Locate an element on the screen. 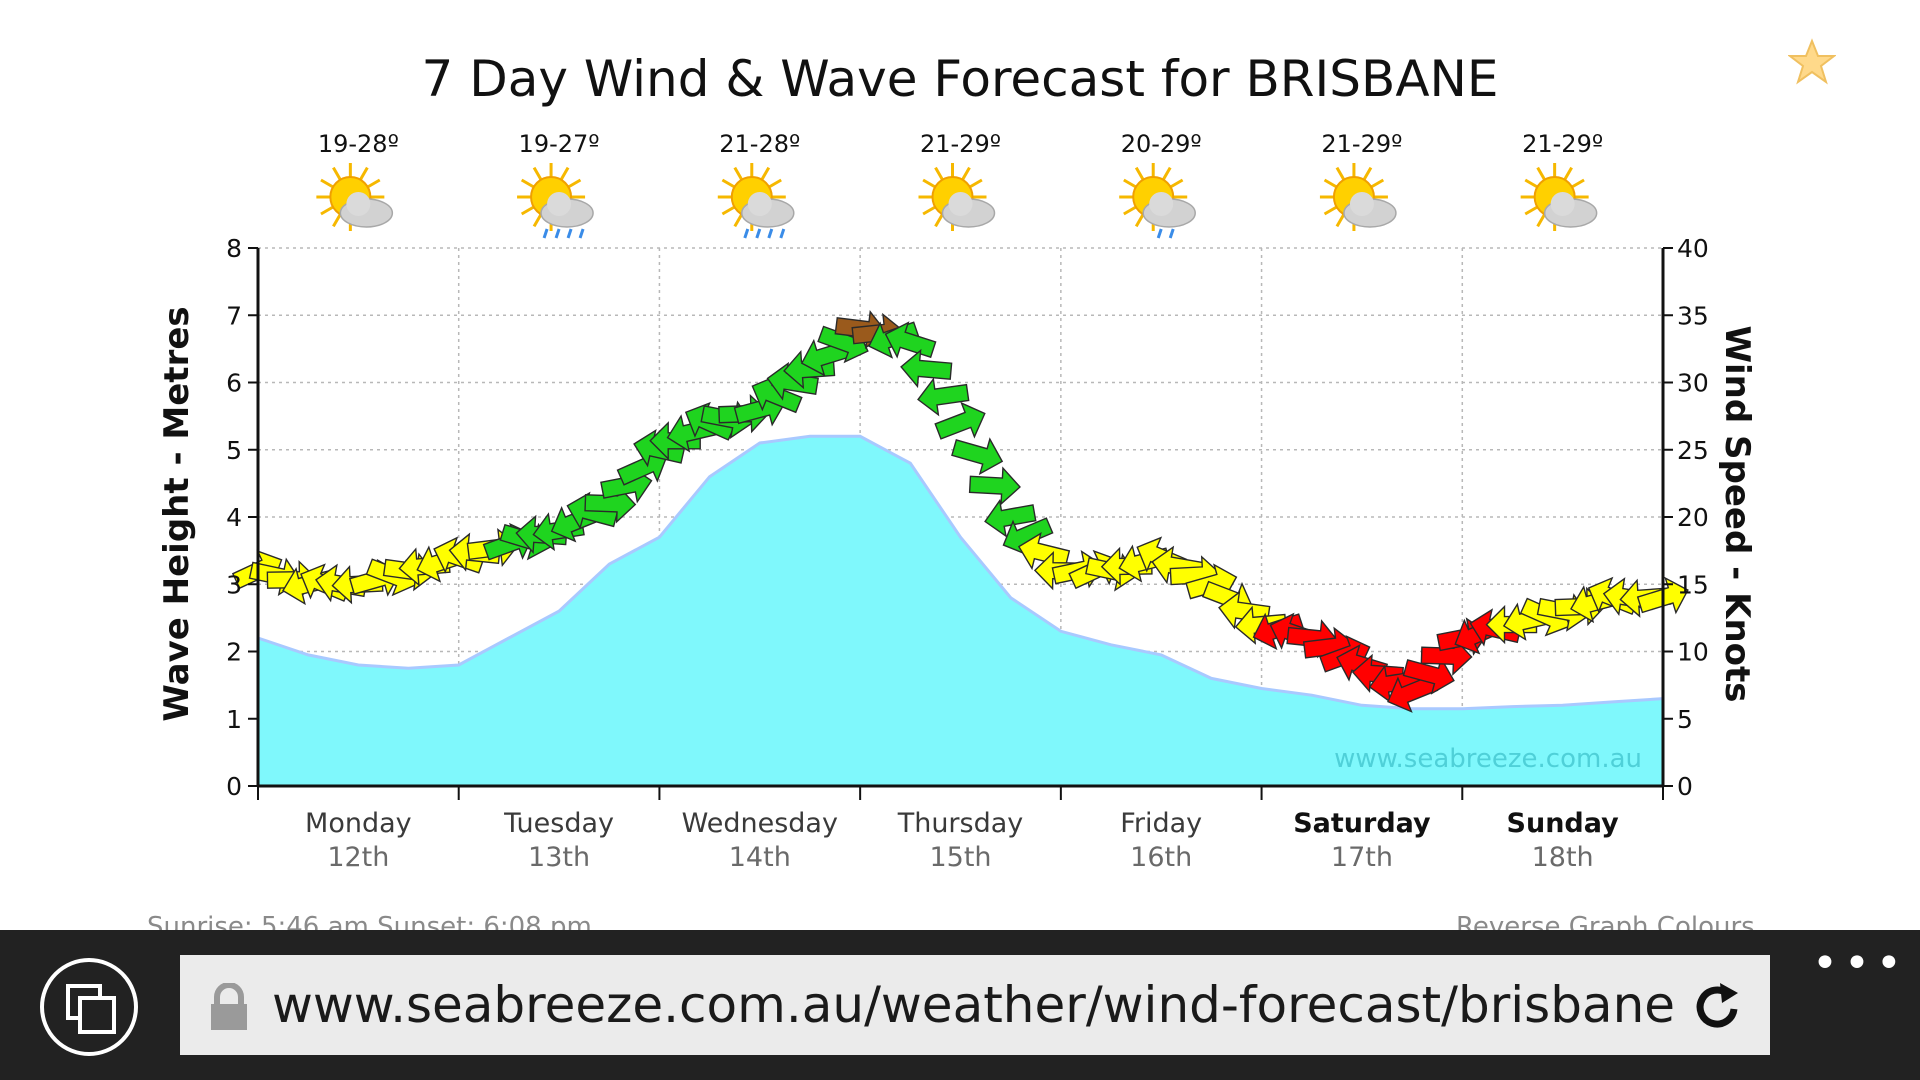  left-tick-label: 4 is located at coordinates (234, 517).